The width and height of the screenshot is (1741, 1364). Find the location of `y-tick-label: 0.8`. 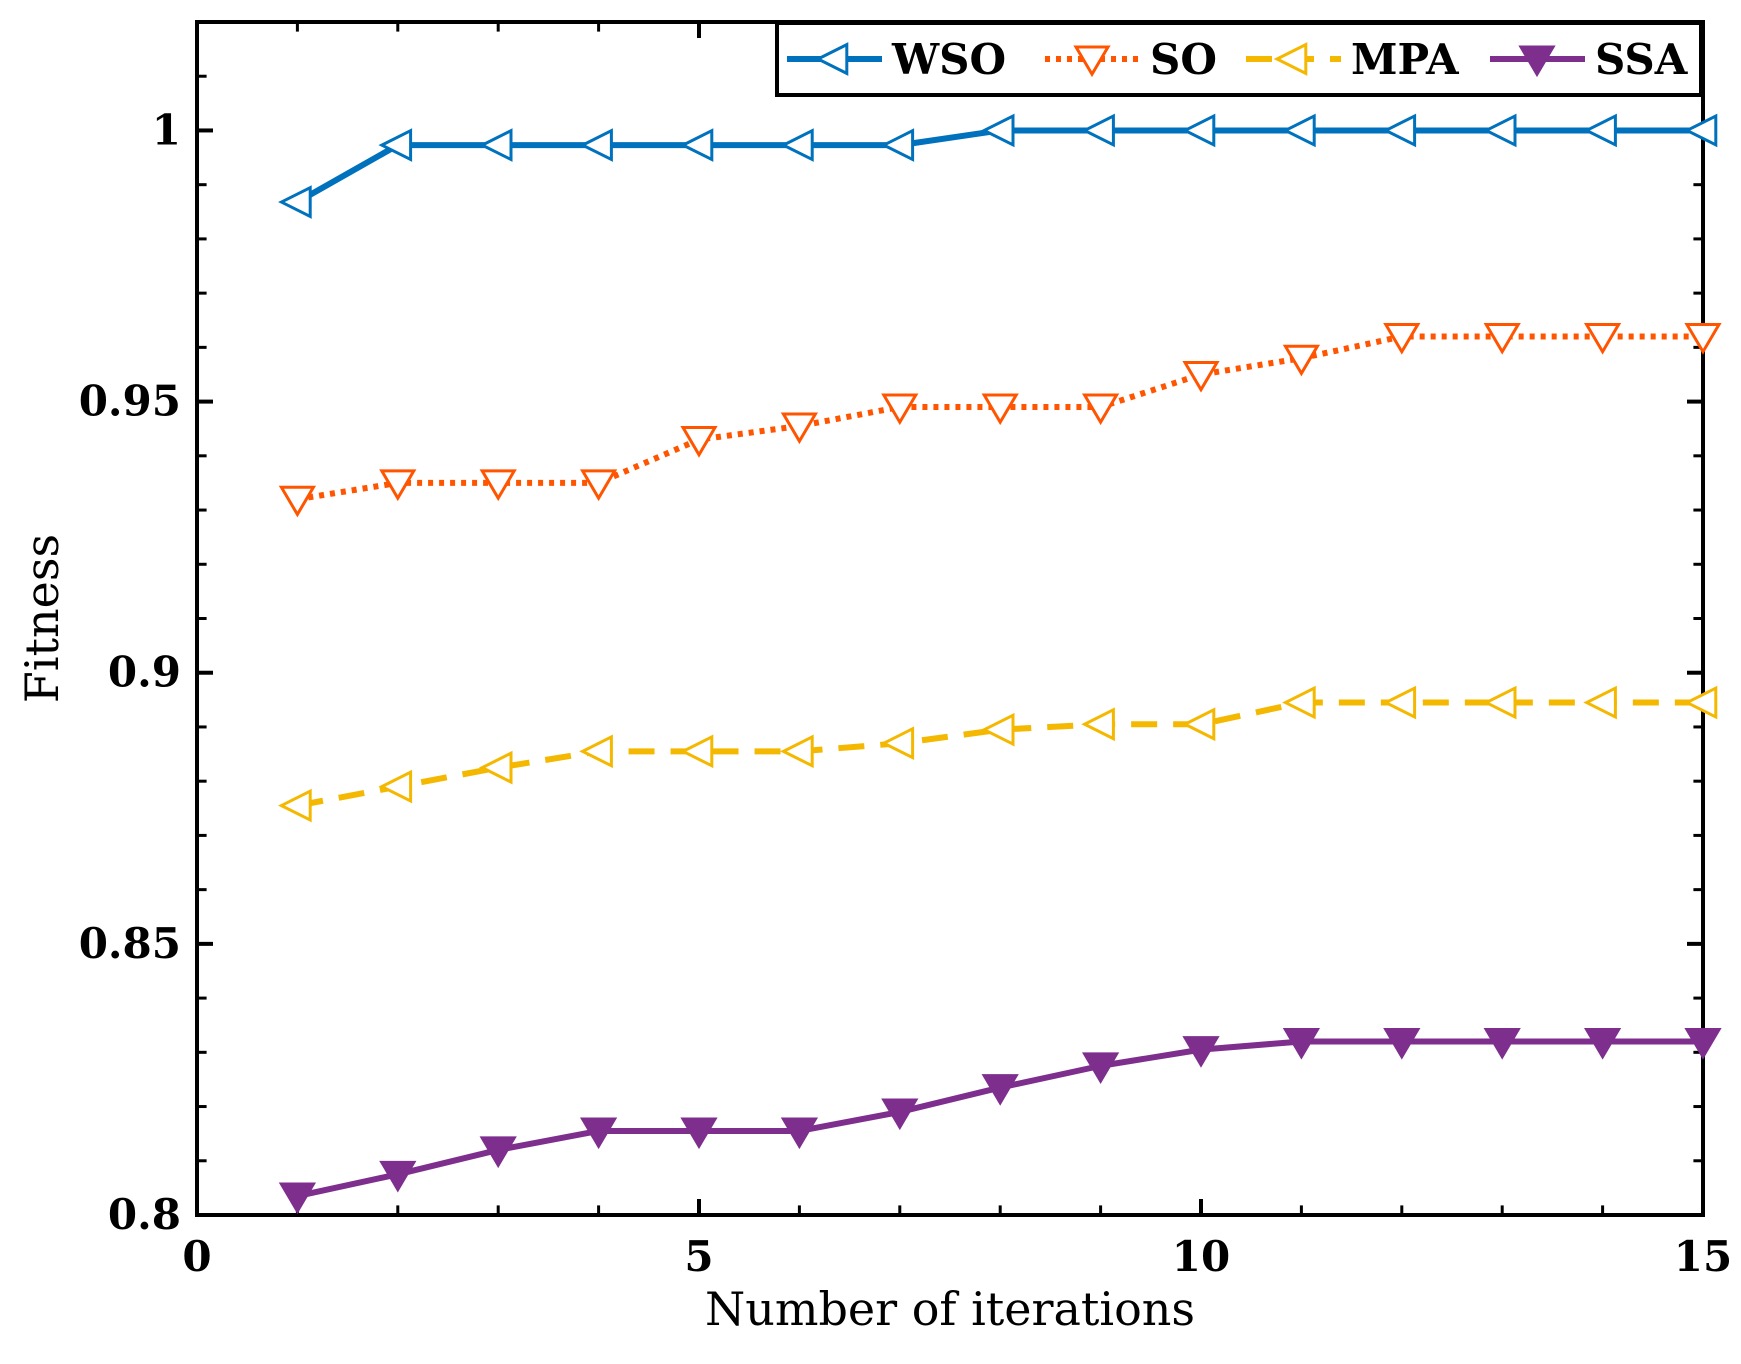

y-tick-label: 0.8 is located at coordinates (144, 1214).